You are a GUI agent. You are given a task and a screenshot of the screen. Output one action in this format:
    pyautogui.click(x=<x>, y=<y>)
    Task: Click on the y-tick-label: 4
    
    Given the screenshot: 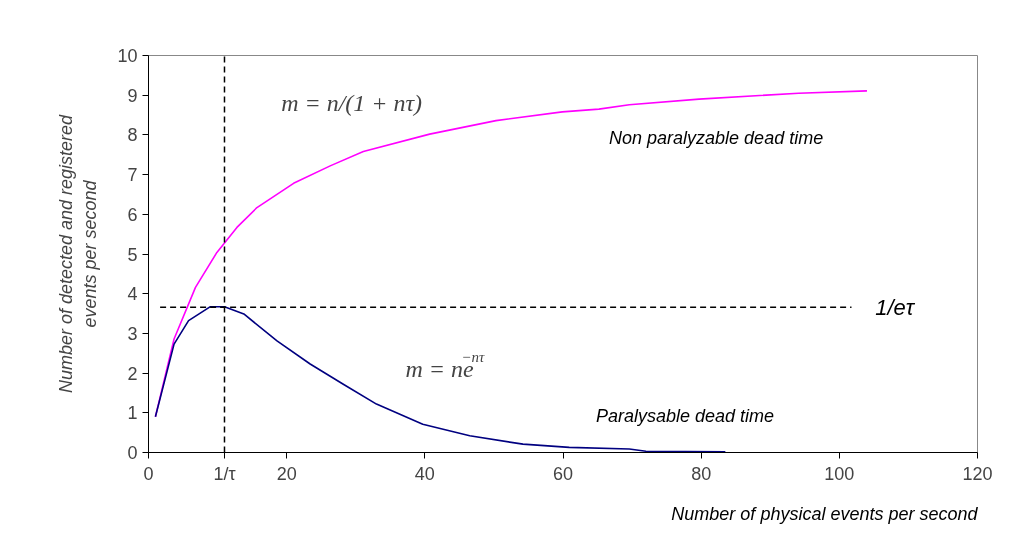 What is the action you would take?
    pyautogui.click(x=132, y=294)
    